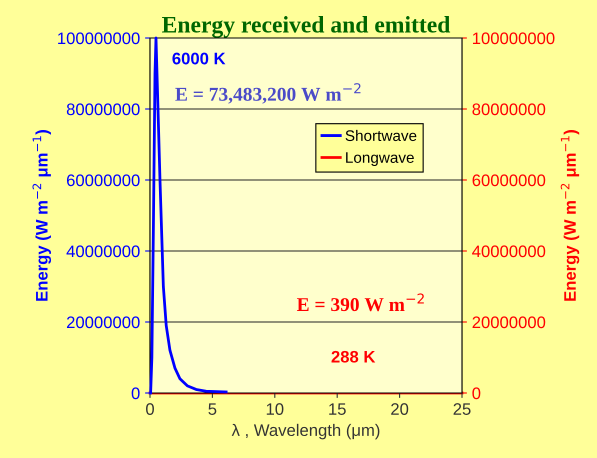 Image resolution: width=597 pixels, height=458 pixels. What do you see at coordinates (42, 215) in the screenshot?
I see `y-axis-title: Energy (W m$^{−2}$ μm$^{−1}$)` at bounding box center [42, 215].